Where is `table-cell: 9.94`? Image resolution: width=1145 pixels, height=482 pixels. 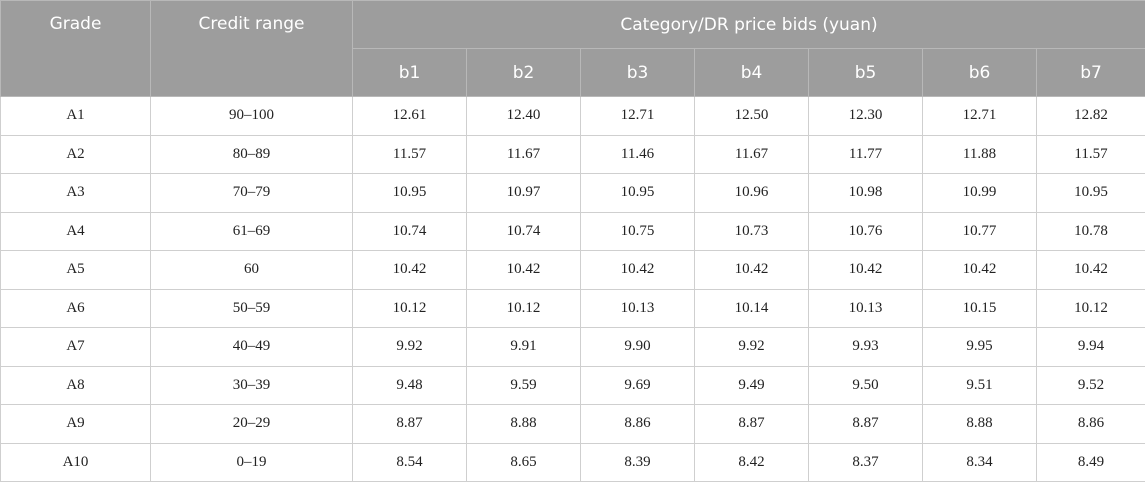 table-cell: 9.94 is located at coordinates (1091, 347).